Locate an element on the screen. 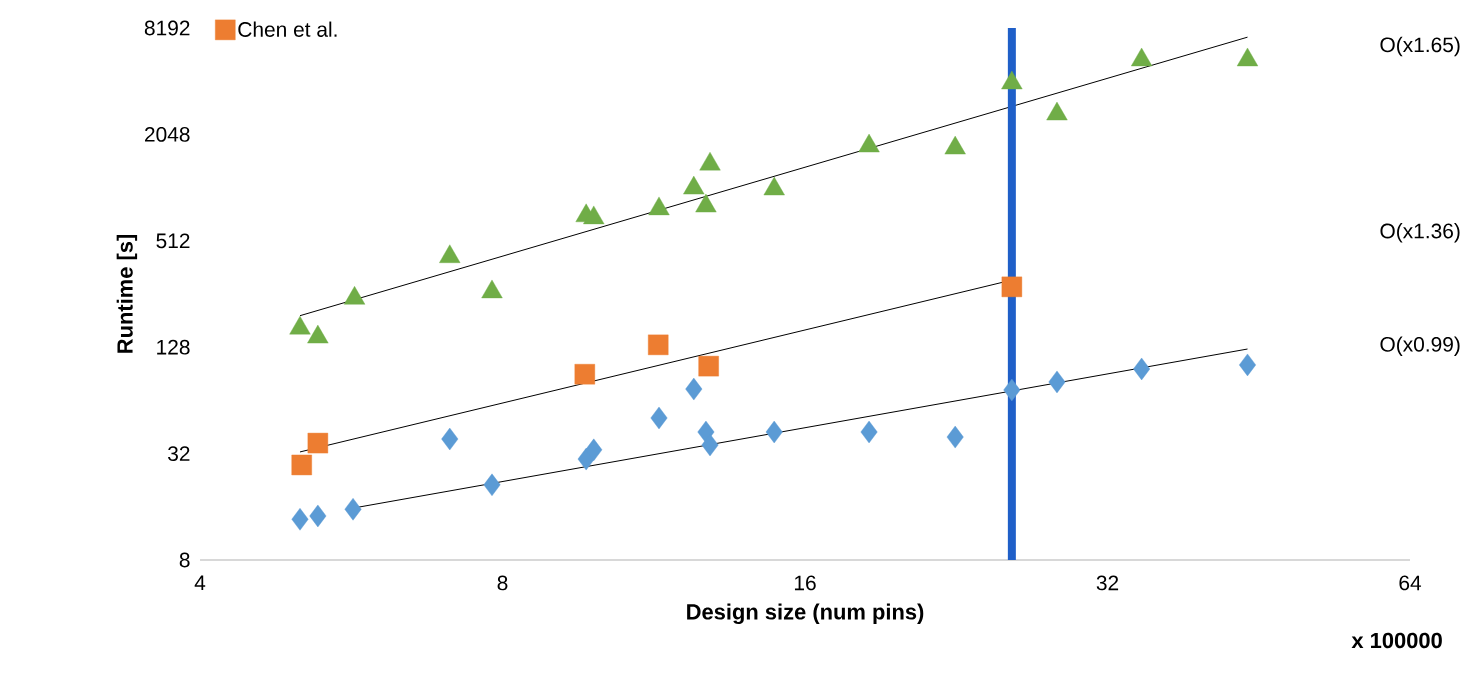  y-tick-label: 8 is located at coordinates (184, 560).